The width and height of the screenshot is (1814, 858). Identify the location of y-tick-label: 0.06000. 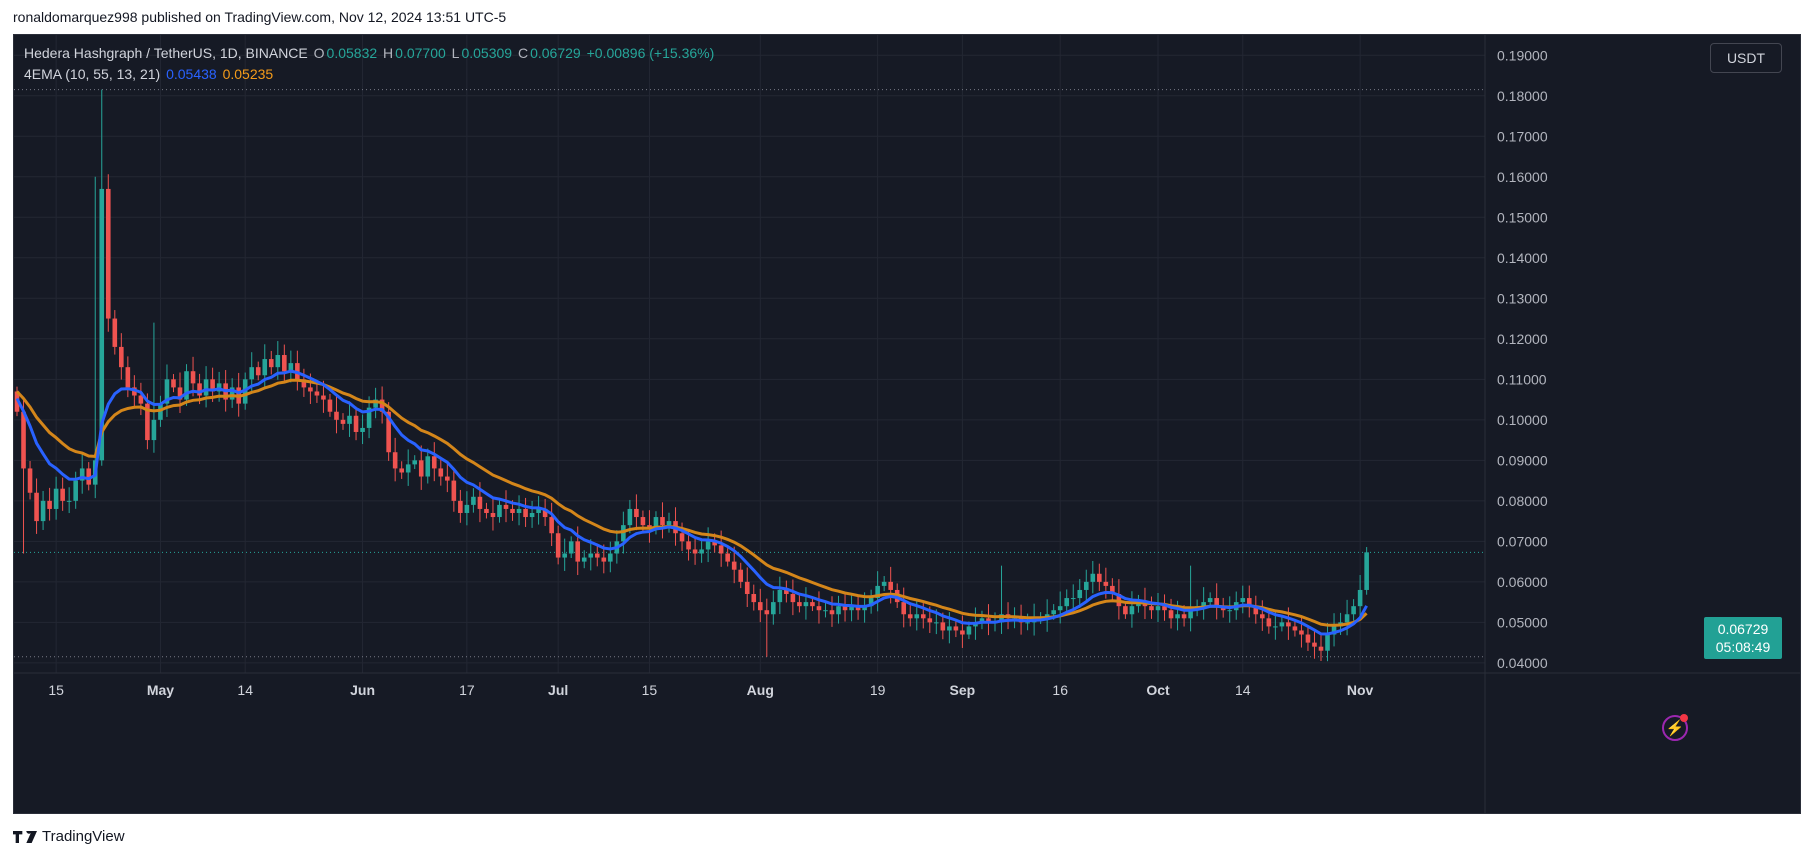
(1522, 582).